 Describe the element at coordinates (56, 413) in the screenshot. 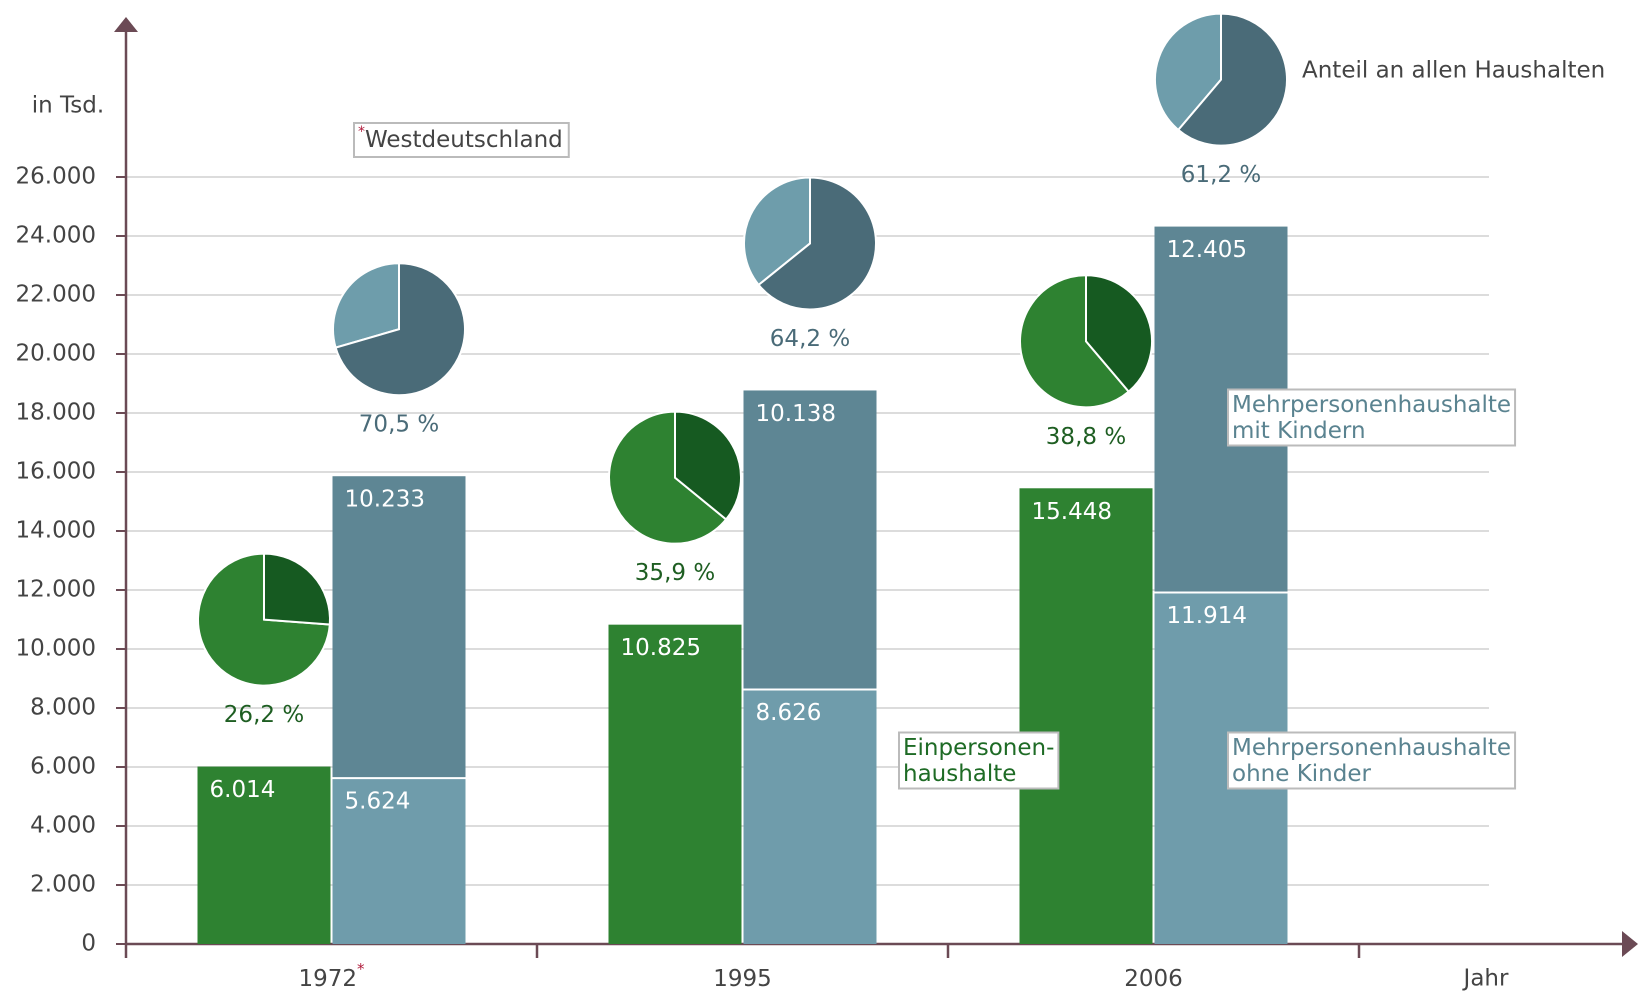

I see `y-tick-label: 18.000` at that location.